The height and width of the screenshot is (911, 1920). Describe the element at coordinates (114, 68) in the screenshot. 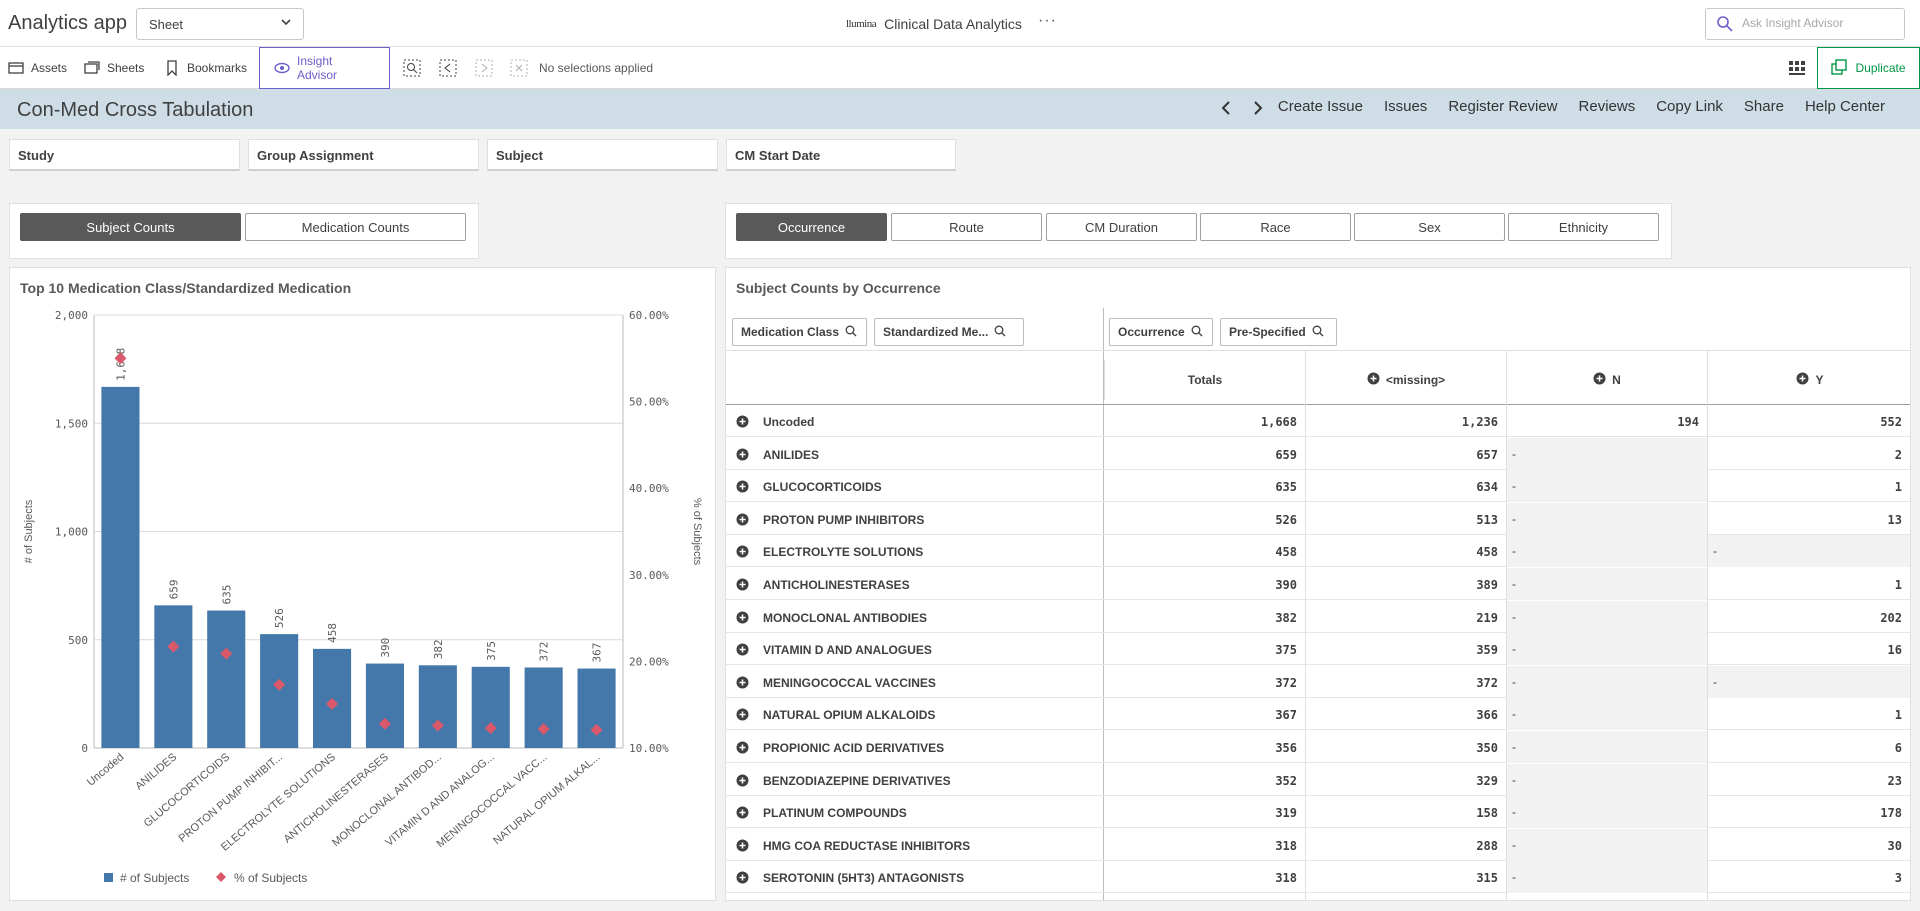

I see `sheets-button: Sheets` at that location.